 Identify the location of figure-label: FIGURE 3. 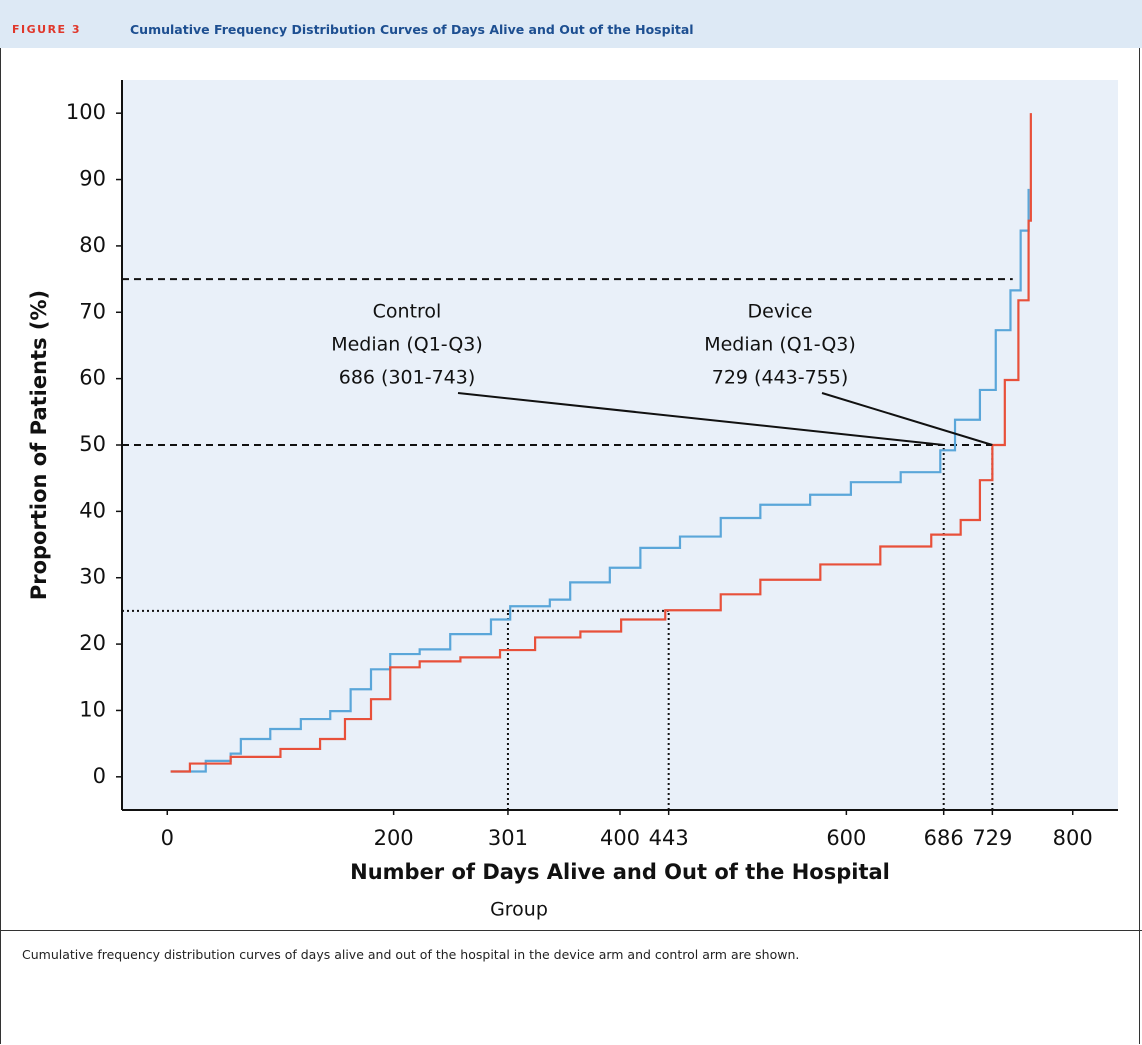
(47, 29).